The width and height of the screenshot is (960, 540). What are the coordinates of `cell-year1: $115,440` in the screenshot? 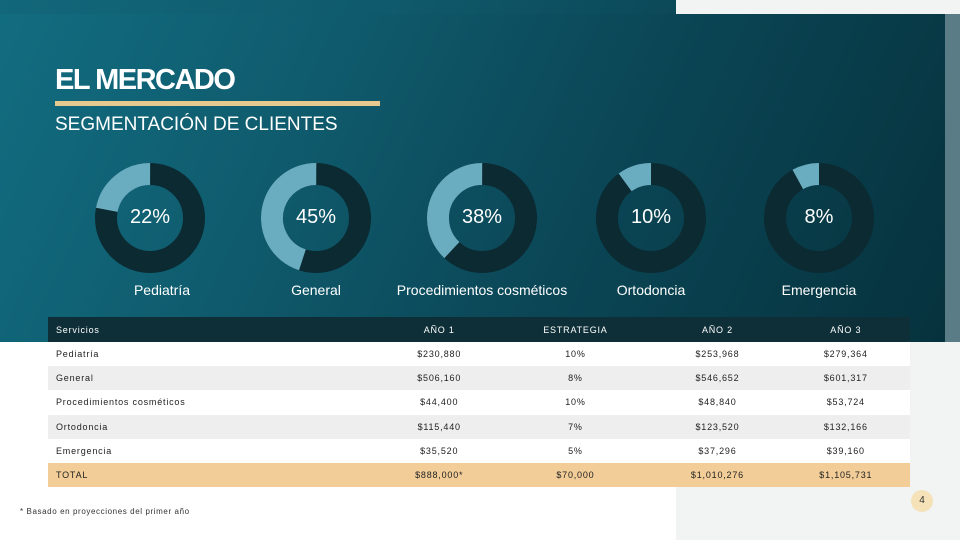 It's located at (439, 426).